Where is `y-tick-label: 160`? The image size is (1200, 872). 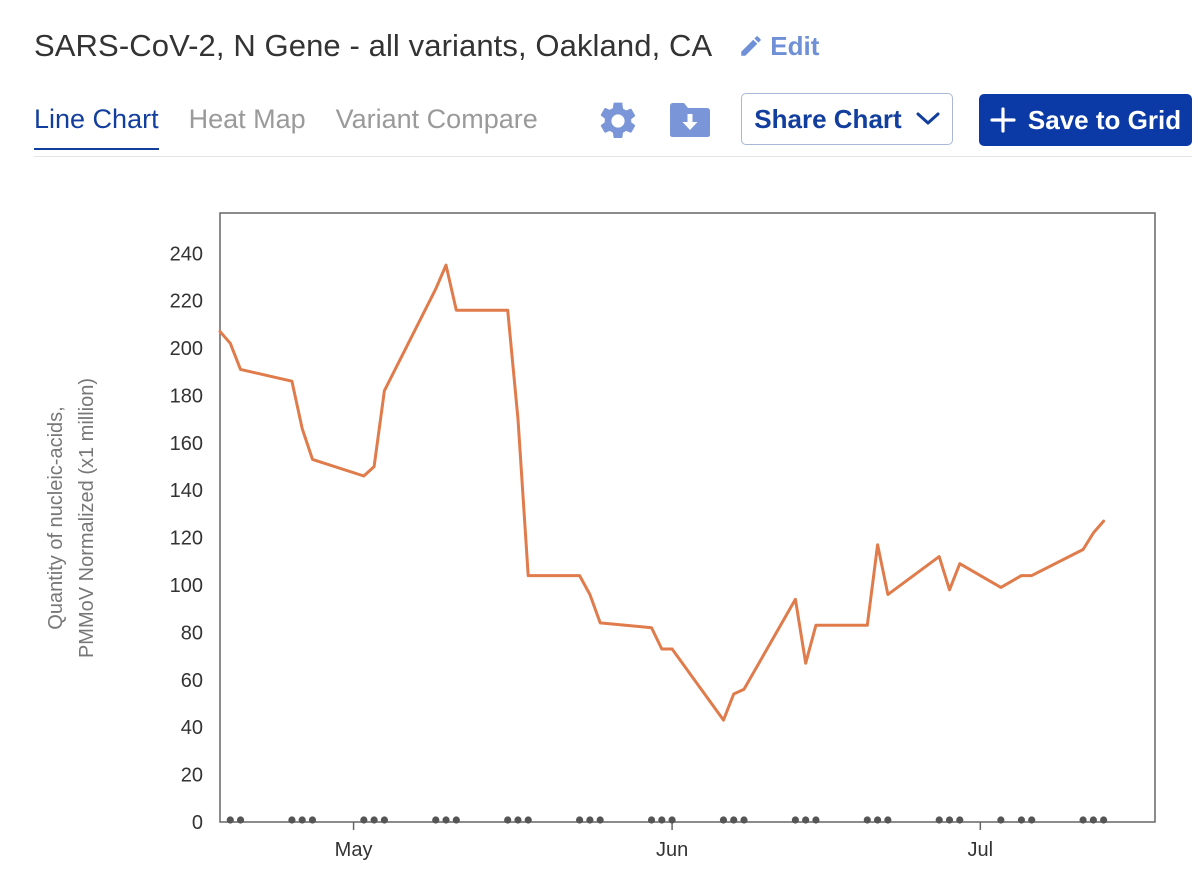
y-tick-label: 160 is located at coordinates (186, 444).